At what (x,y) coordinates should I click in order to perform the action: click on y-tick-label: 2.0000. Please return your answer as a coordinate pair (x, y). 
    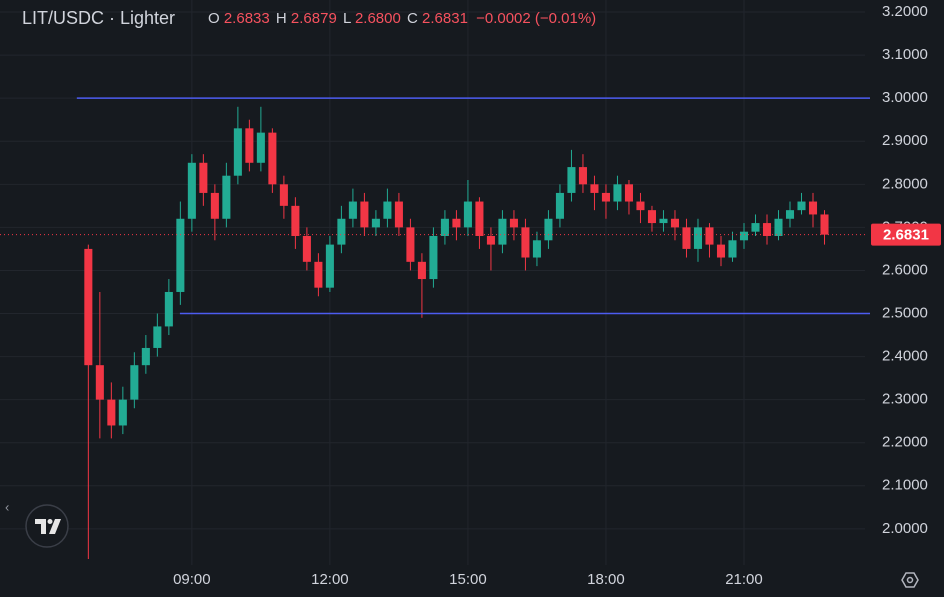
    Looking at the image, I should click on (905, 528).